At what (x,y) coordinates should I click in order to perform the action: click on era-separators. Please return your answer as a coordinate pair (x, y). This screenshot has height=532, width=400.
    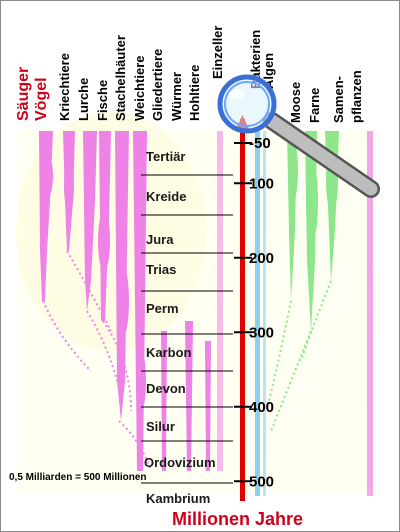
    Looking at the image, I should click on (187, 329).